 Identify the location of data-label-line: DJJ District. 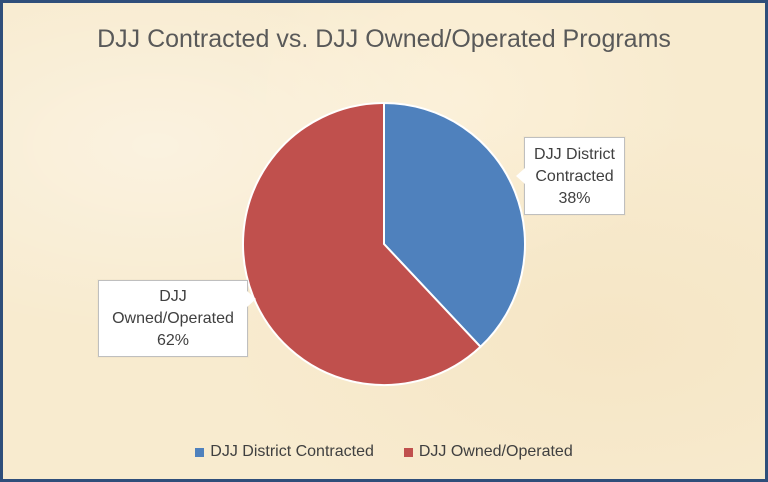
(574, 154).